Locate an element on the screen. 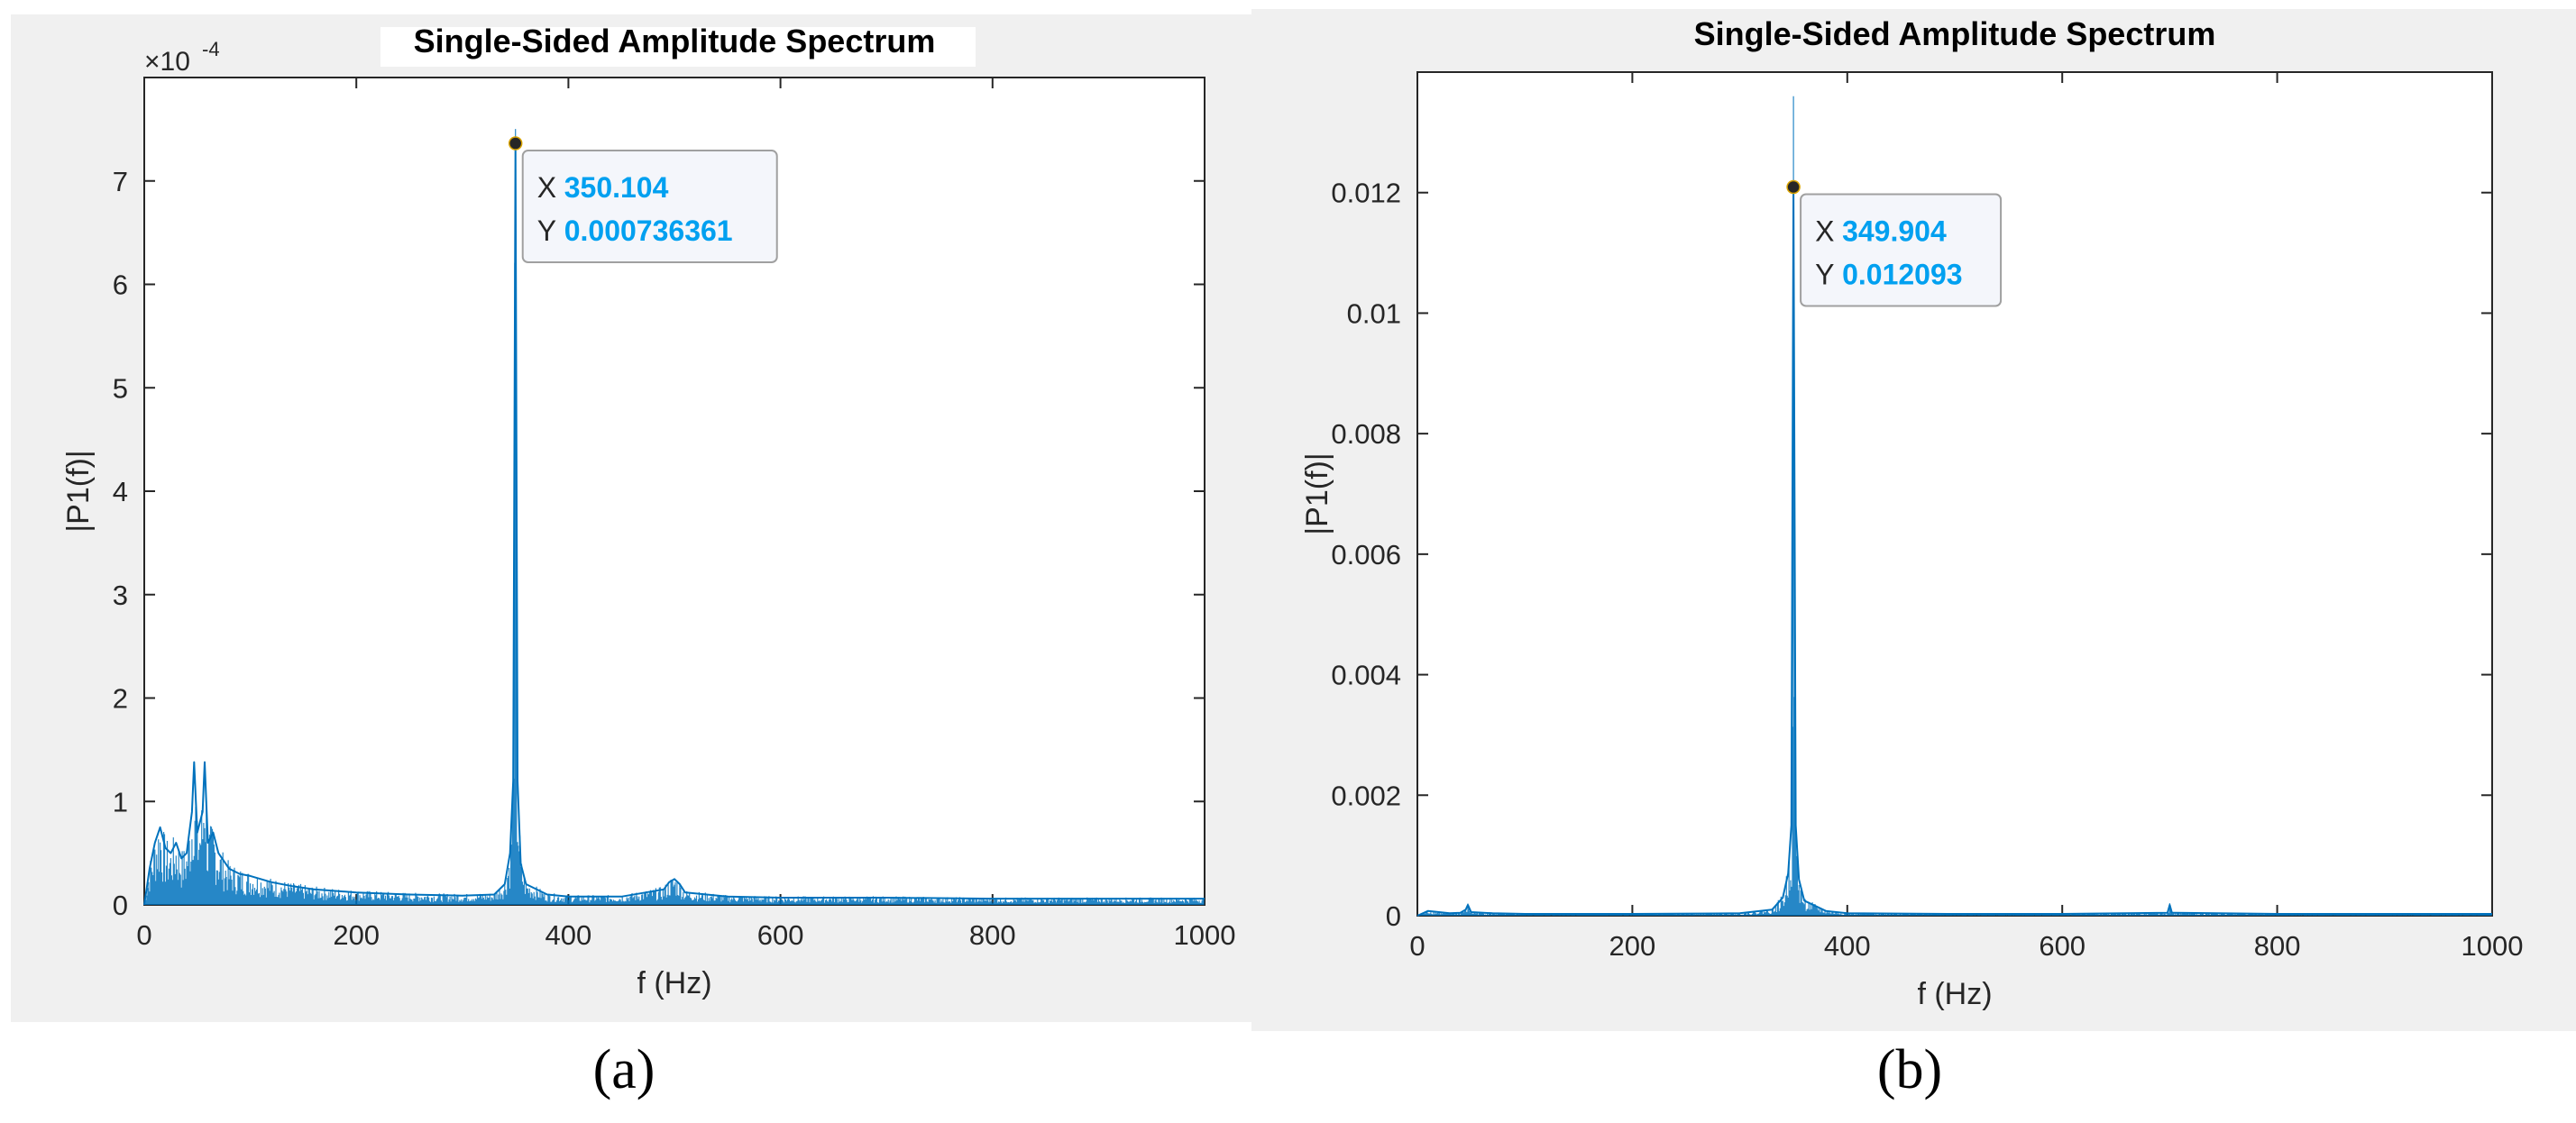  y-exponent-power: -4 is located at coordinates (211, 49).